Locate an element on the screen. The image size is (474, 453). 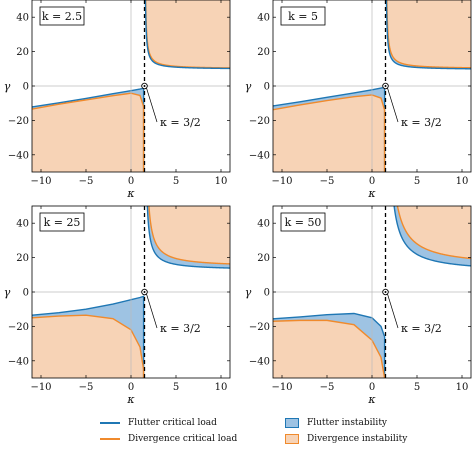
panel-label-text: k = 5 is located at coordinates (303, 16).